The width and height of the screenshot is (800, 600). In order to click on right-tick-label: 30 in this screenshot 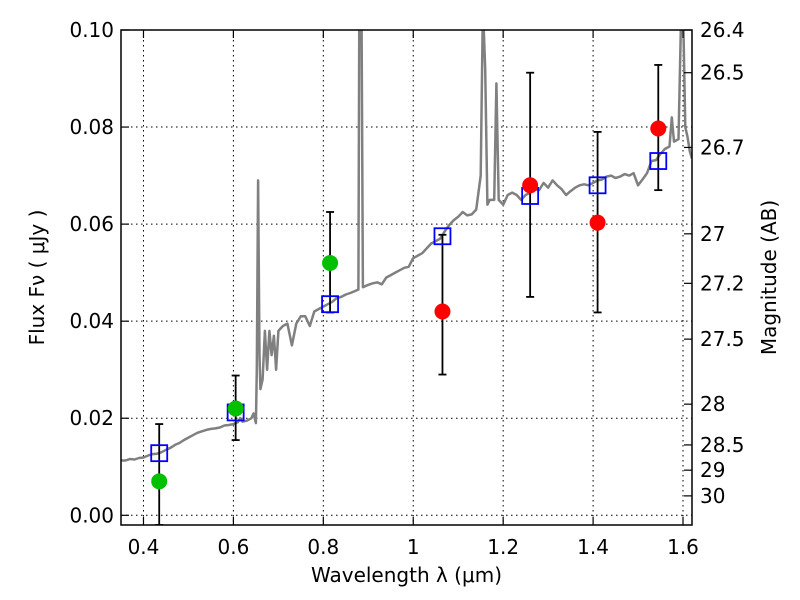, I will do `click(712, 496)`.